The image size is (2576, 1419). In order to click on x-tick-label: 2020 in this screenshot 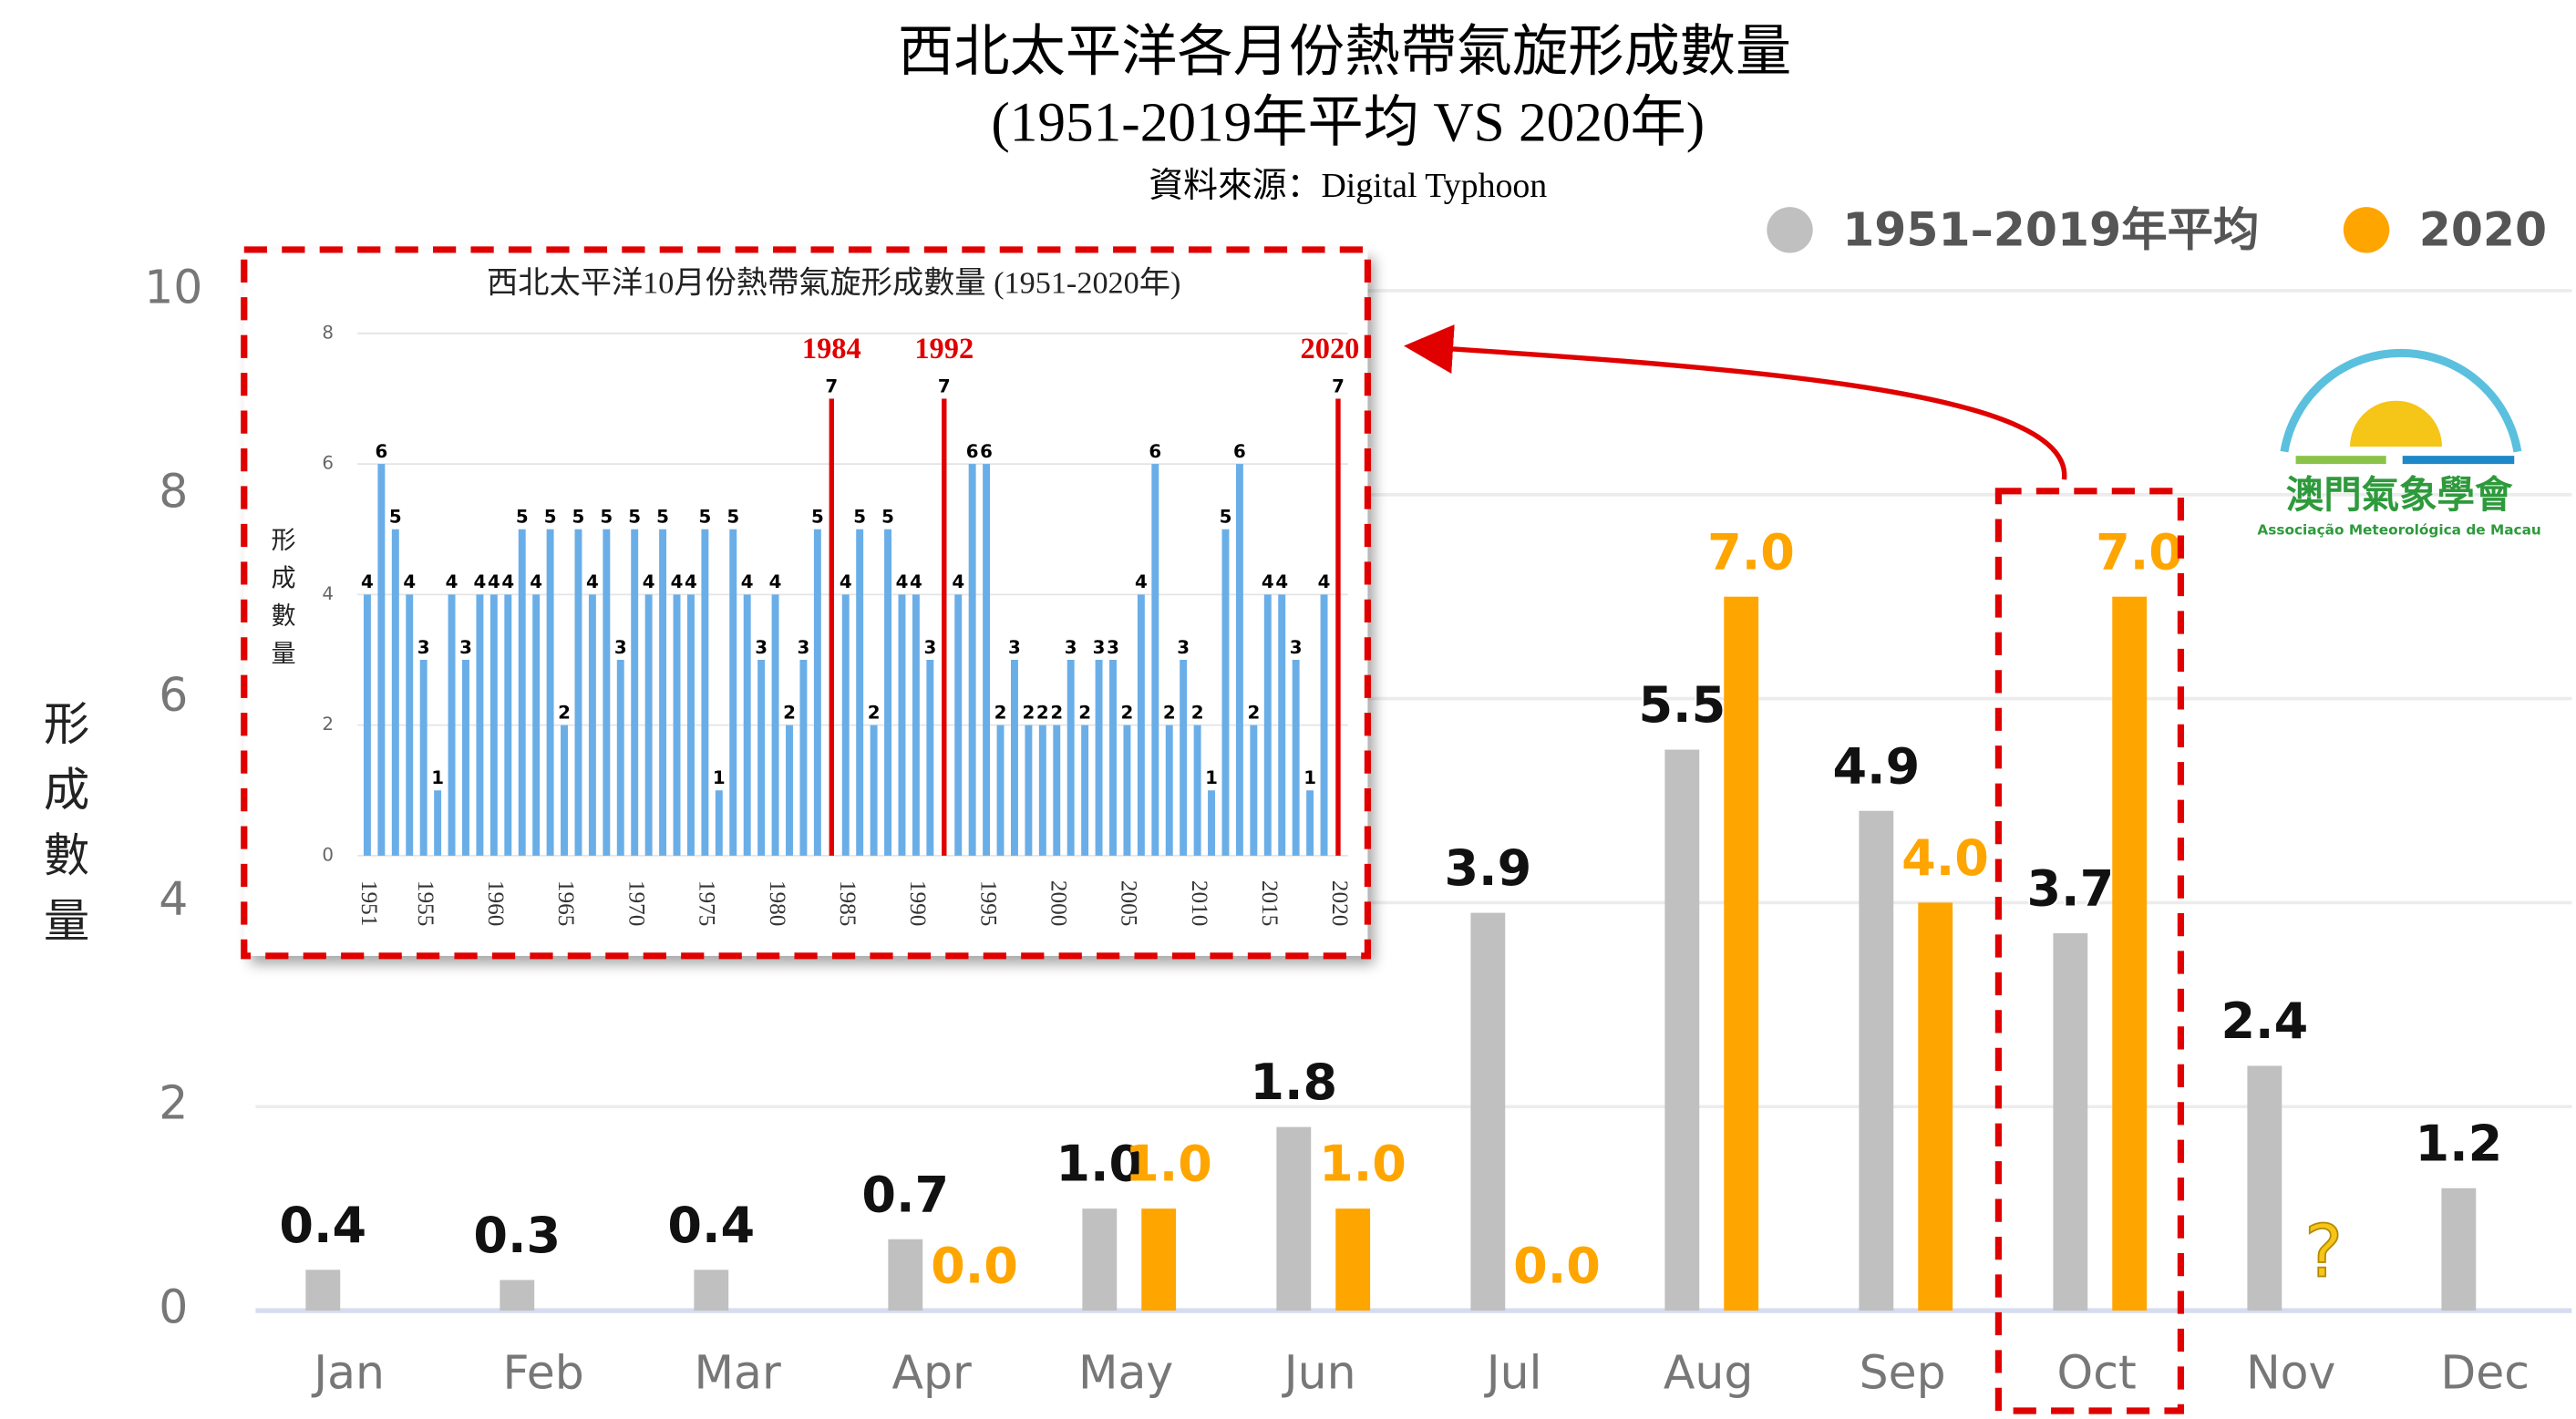, I will do `click(1339, 903)`.